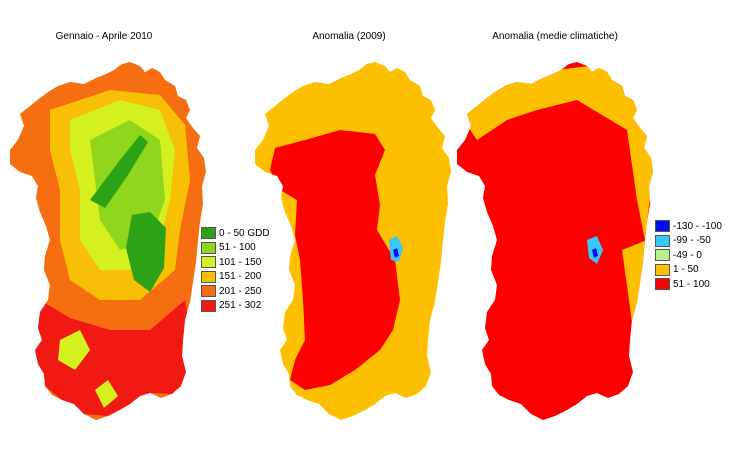  What do you see at coordinates (74, 350) in the screenshot?
I see `map-gdd-sw-green` at bounding box center [74, 350].